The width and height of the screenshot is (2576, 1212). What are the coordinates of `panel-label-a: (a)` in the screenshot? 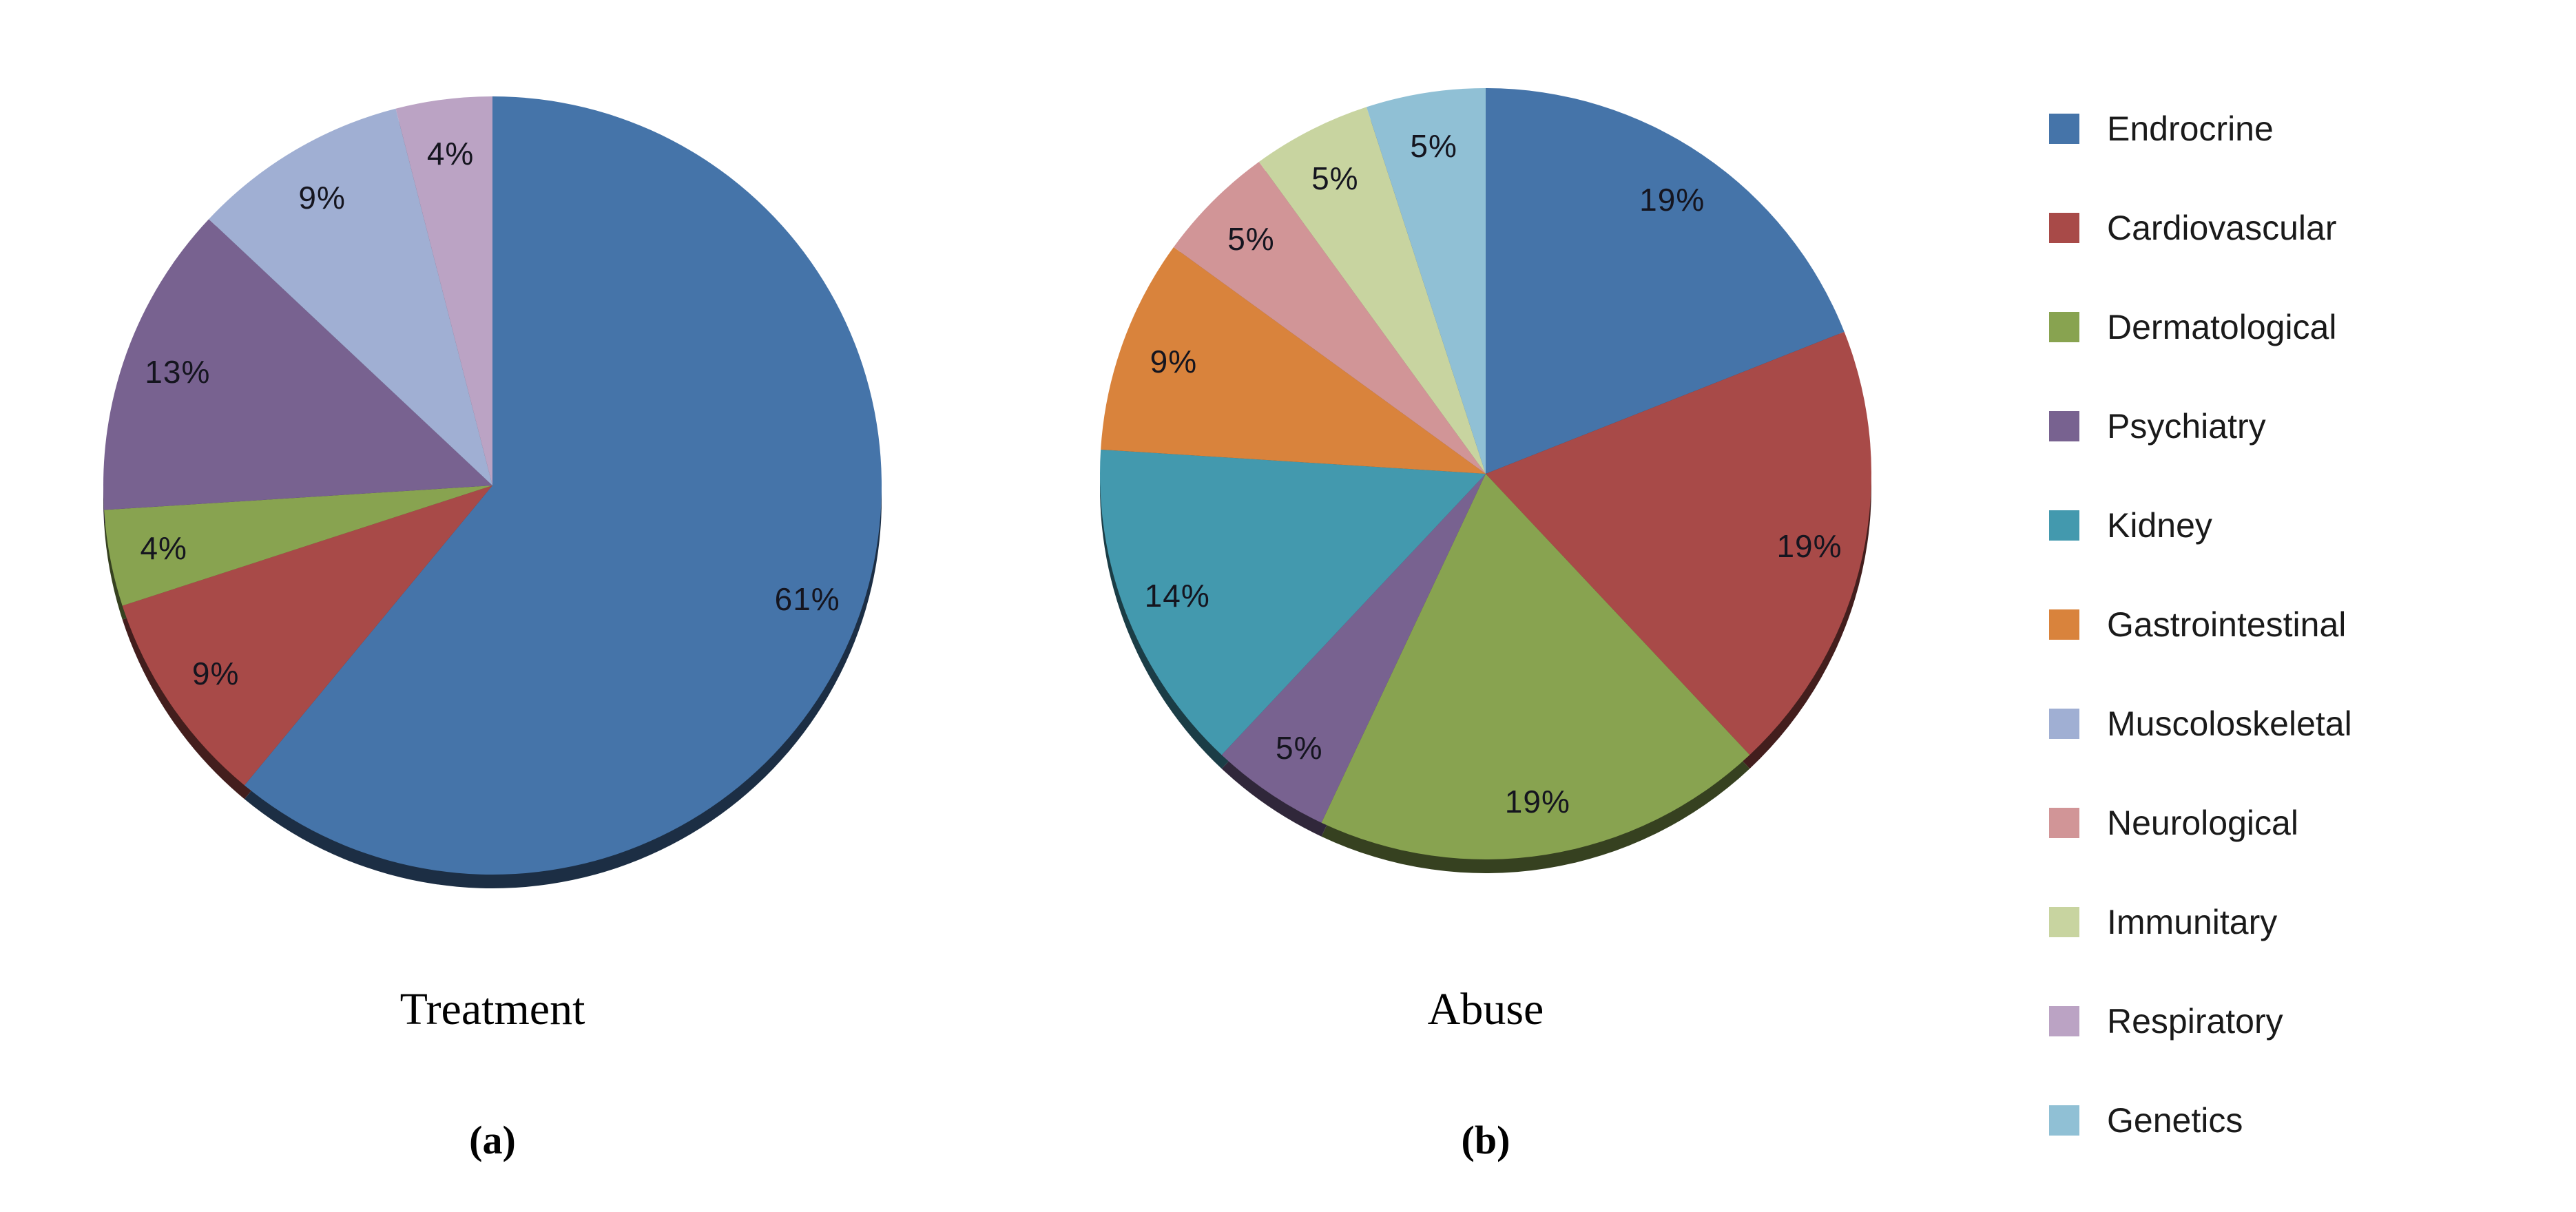 It's located at (492, 1140).